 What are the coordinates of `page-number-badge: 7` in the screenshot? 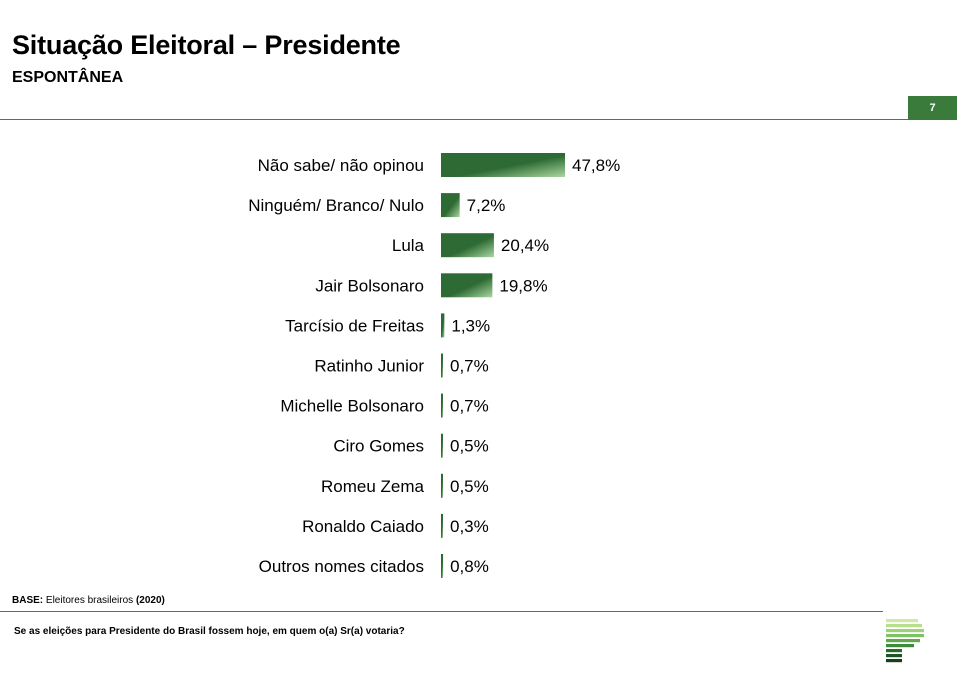 It's located at (932, 108).